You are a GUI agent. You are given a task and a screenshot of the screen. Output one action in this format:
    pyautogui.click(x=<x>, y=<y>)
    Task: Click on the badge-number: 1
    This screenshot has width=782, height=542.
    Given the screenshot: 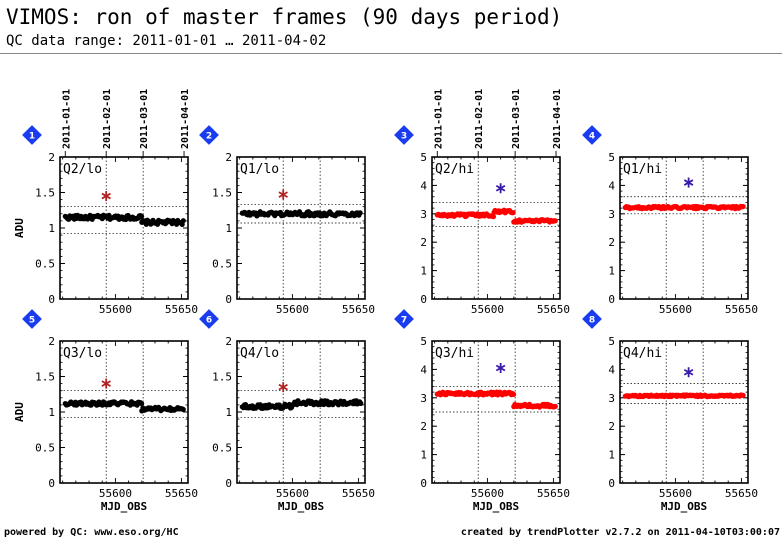 What is the action you would take?
    pyautogui.click(x=32, y=137)
    